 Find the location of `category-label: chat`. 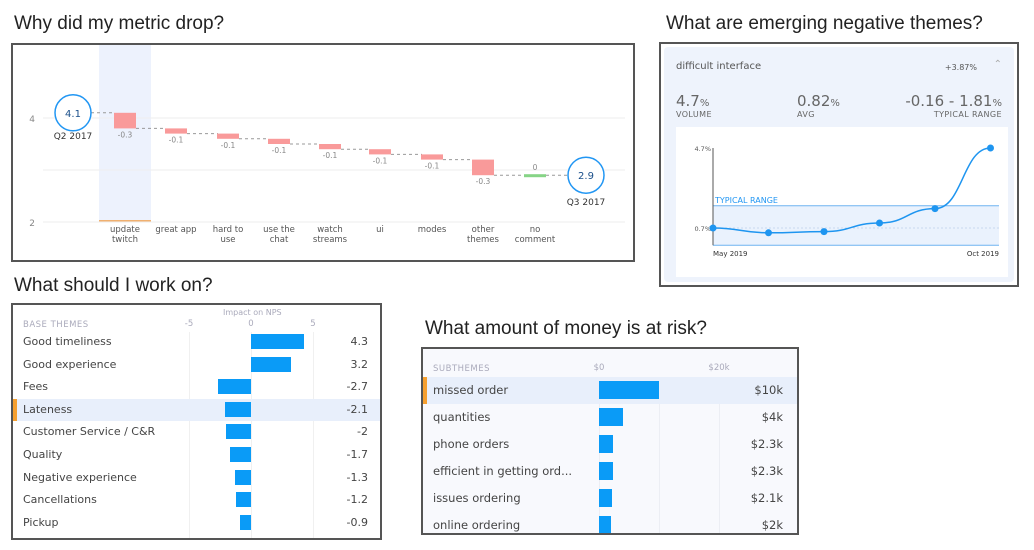

category-label: chat is located at coordinates (279, 240).